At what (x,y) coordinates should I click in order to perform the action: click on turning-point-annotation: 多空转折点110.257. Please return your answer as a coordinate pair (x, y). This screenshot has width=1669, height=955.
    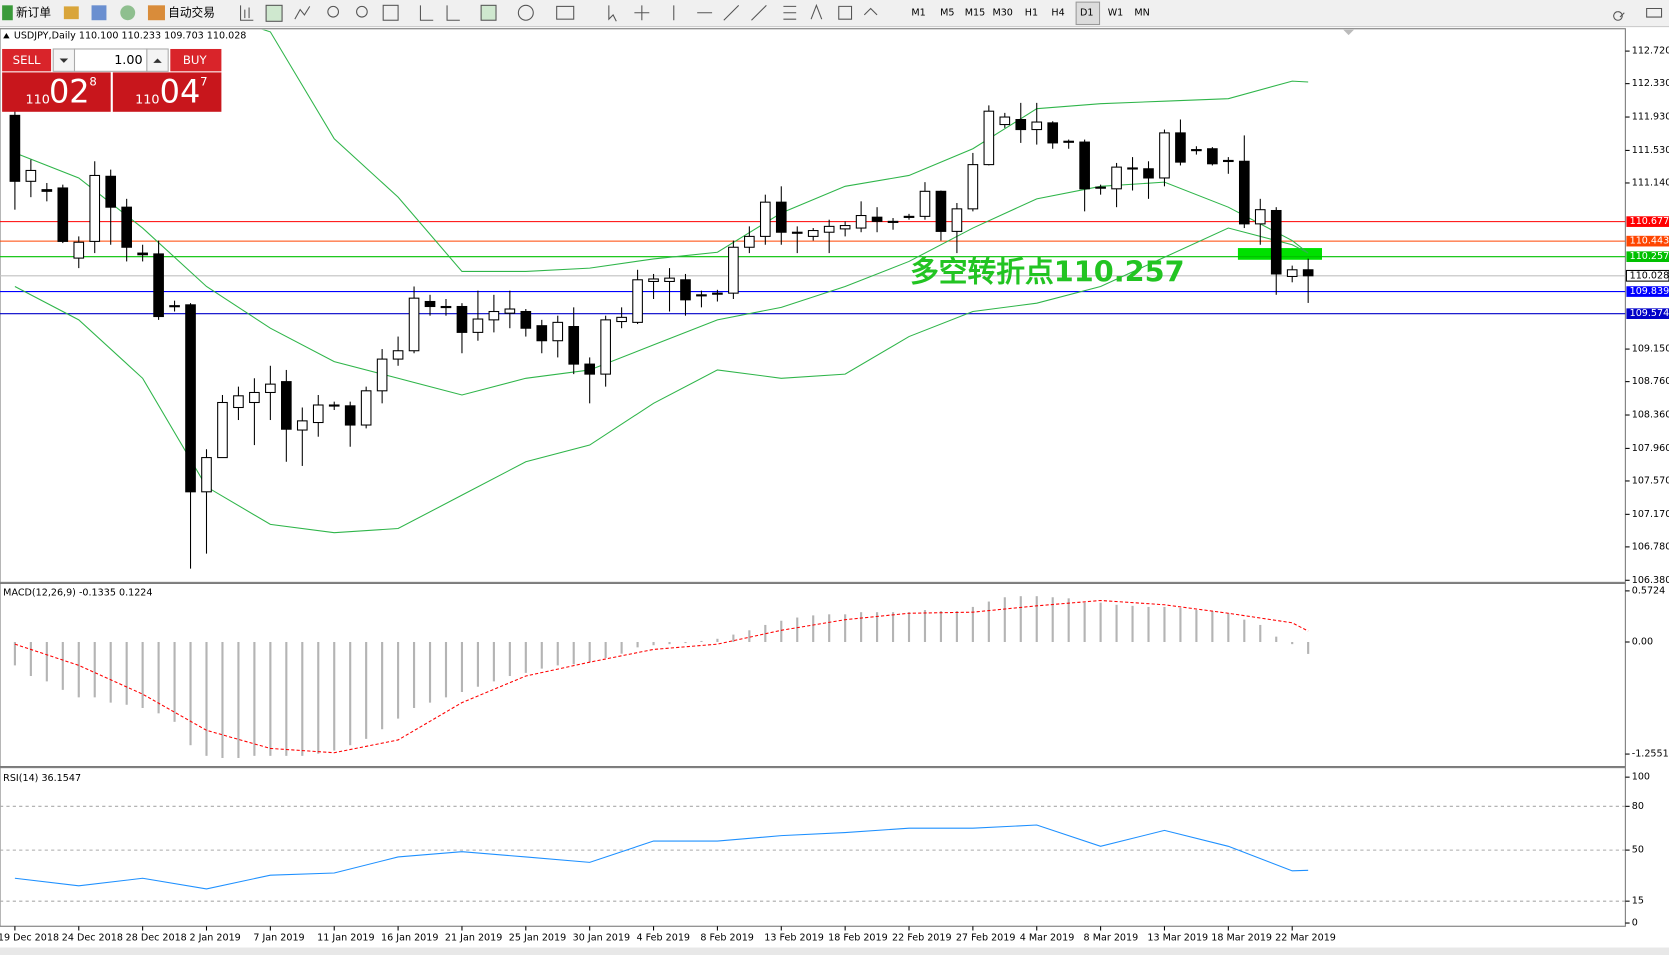
    Looking at the image, I should click on (1047, 272).